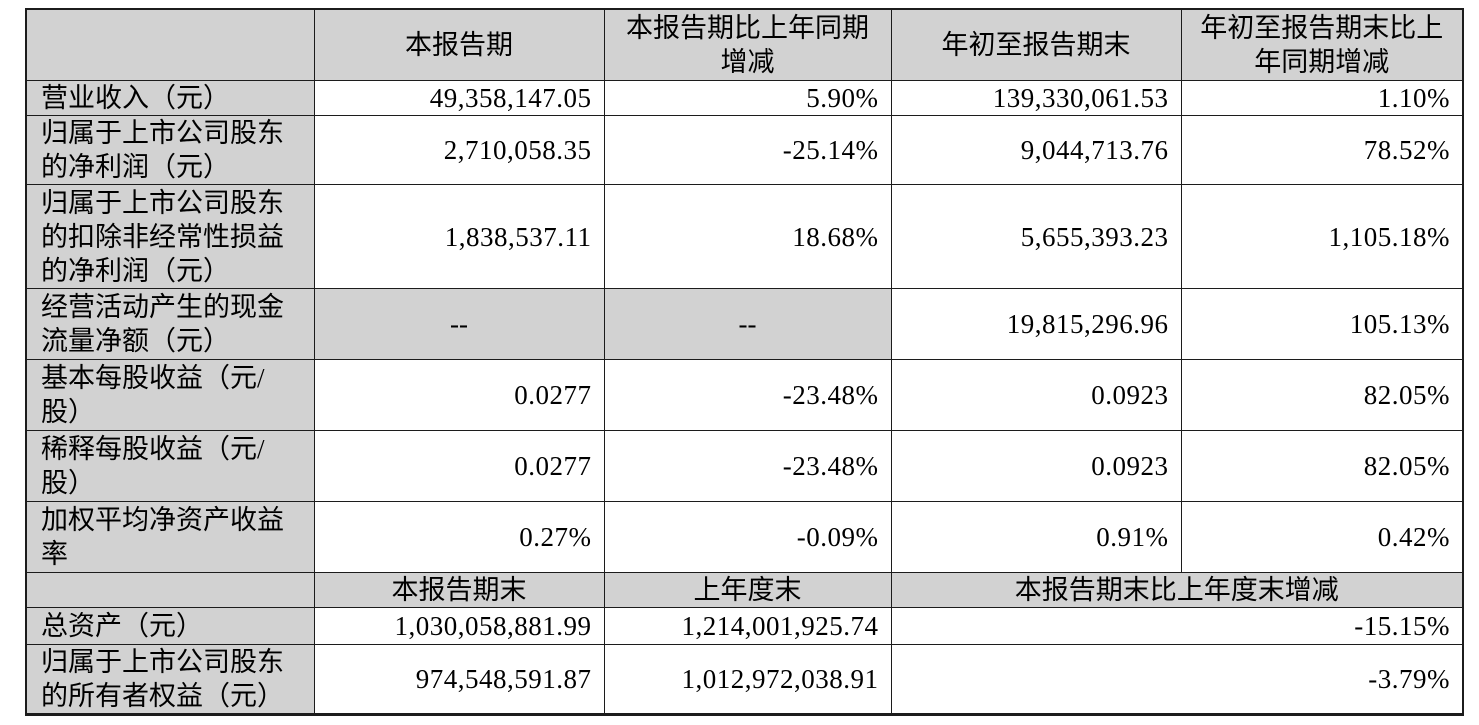  Describe the element at coordinates (747, 679) in the screenshot. I see `value-end-of-prior-year: 1,012,972,038.91` at that location.